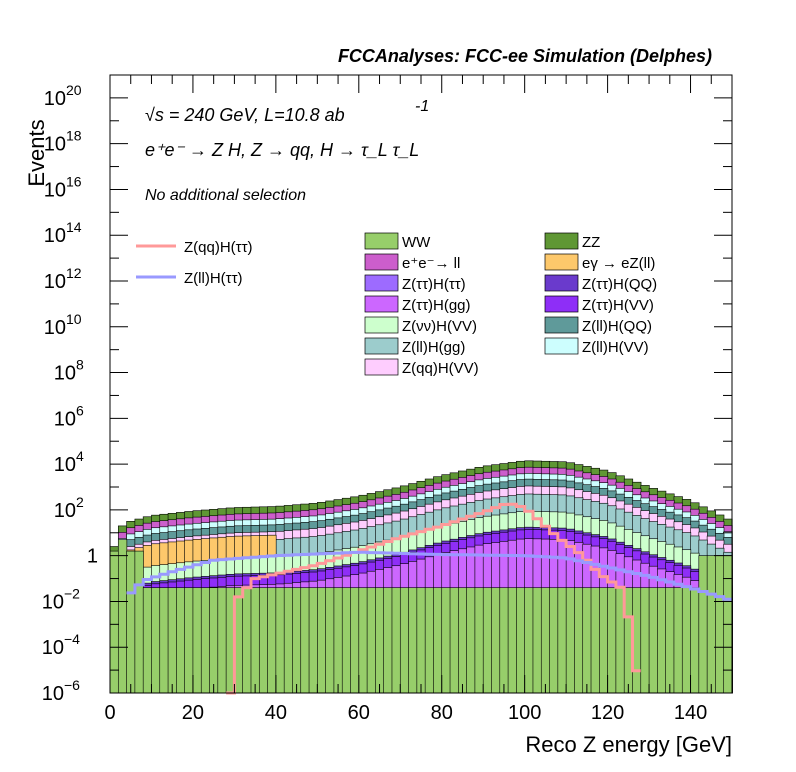  What do you see at coordinates (276, 713) in the screenshot?
I see `x-tick-label-40: 40` at bounding box center [276, 713].